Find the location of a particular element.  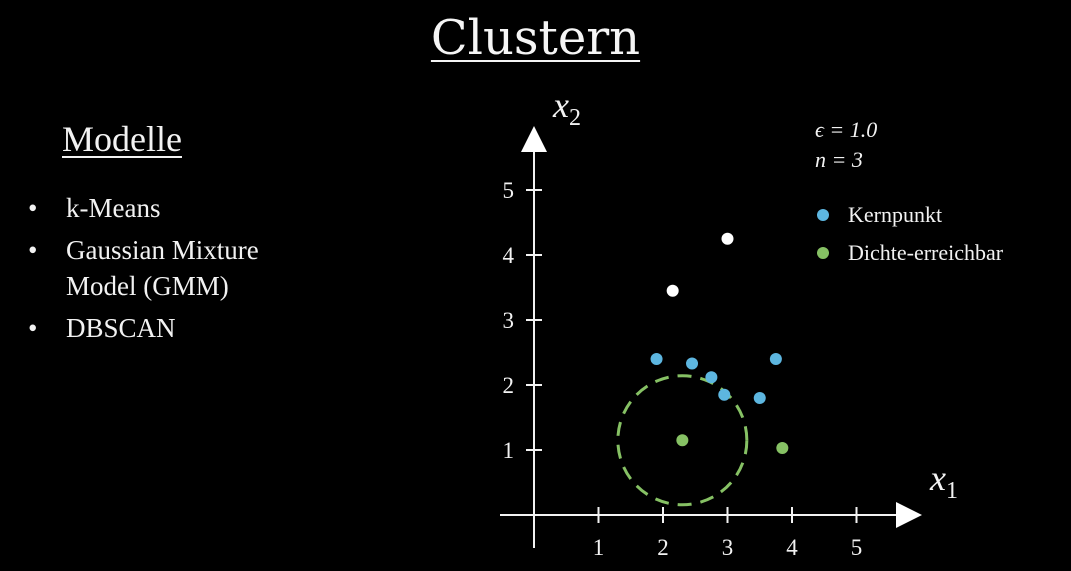

list-item-label: Gaussian Mixture Model (GMM) is located at coordinates (162, 268).